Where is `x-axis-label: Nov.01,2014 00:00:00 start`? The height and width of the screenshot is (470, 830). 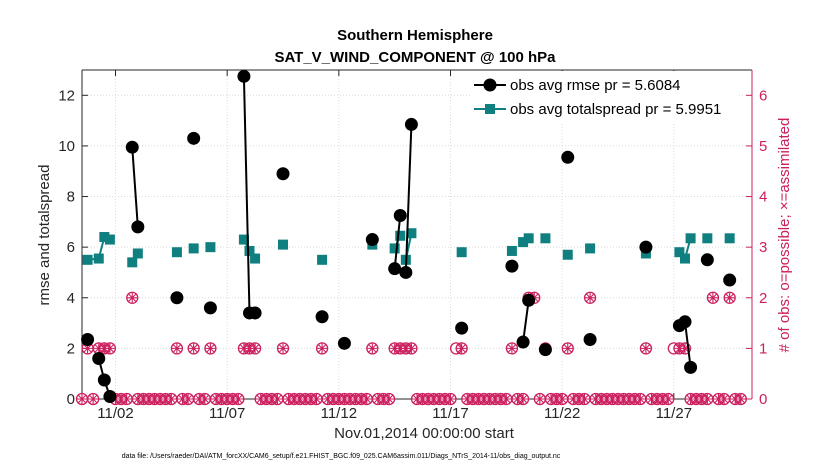
x-axis-label: Nov.01,2014 00:00:00 start is located at coordinates (424, 433).